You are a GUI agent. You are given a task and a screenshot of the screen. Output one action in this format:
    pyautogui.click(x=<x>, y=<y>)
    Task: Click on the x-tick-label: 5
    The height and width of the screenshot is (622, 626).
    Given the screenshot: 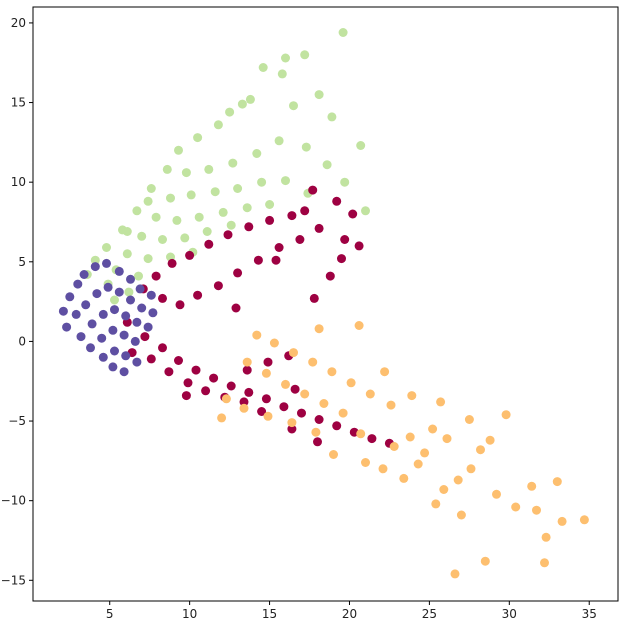 What is the action you would take?
    pyautogui.click(x=110, y=614)
    